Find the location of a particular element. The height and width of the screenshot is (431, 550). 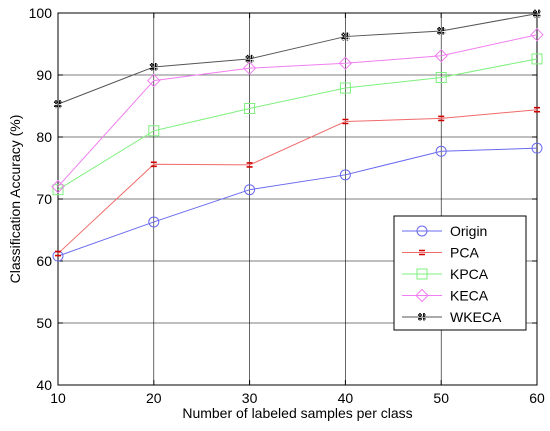

legend-box is located at coordinates (460, 273).